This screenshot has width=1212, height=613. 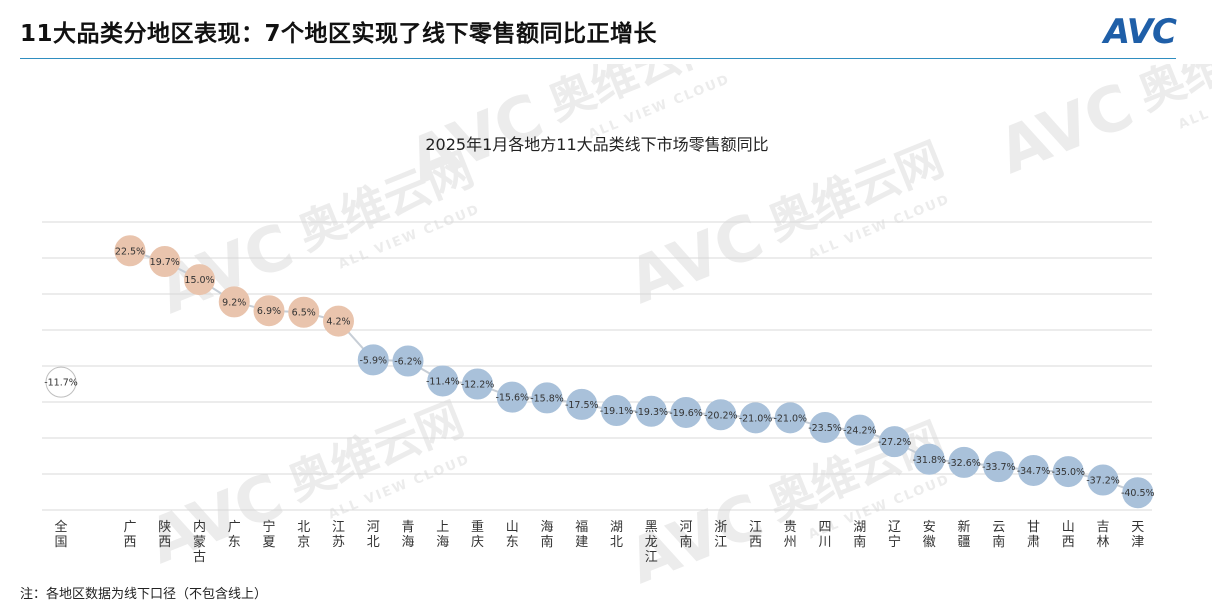 I want to click on x-tick-label: 龙, so click(x=651, y=542).